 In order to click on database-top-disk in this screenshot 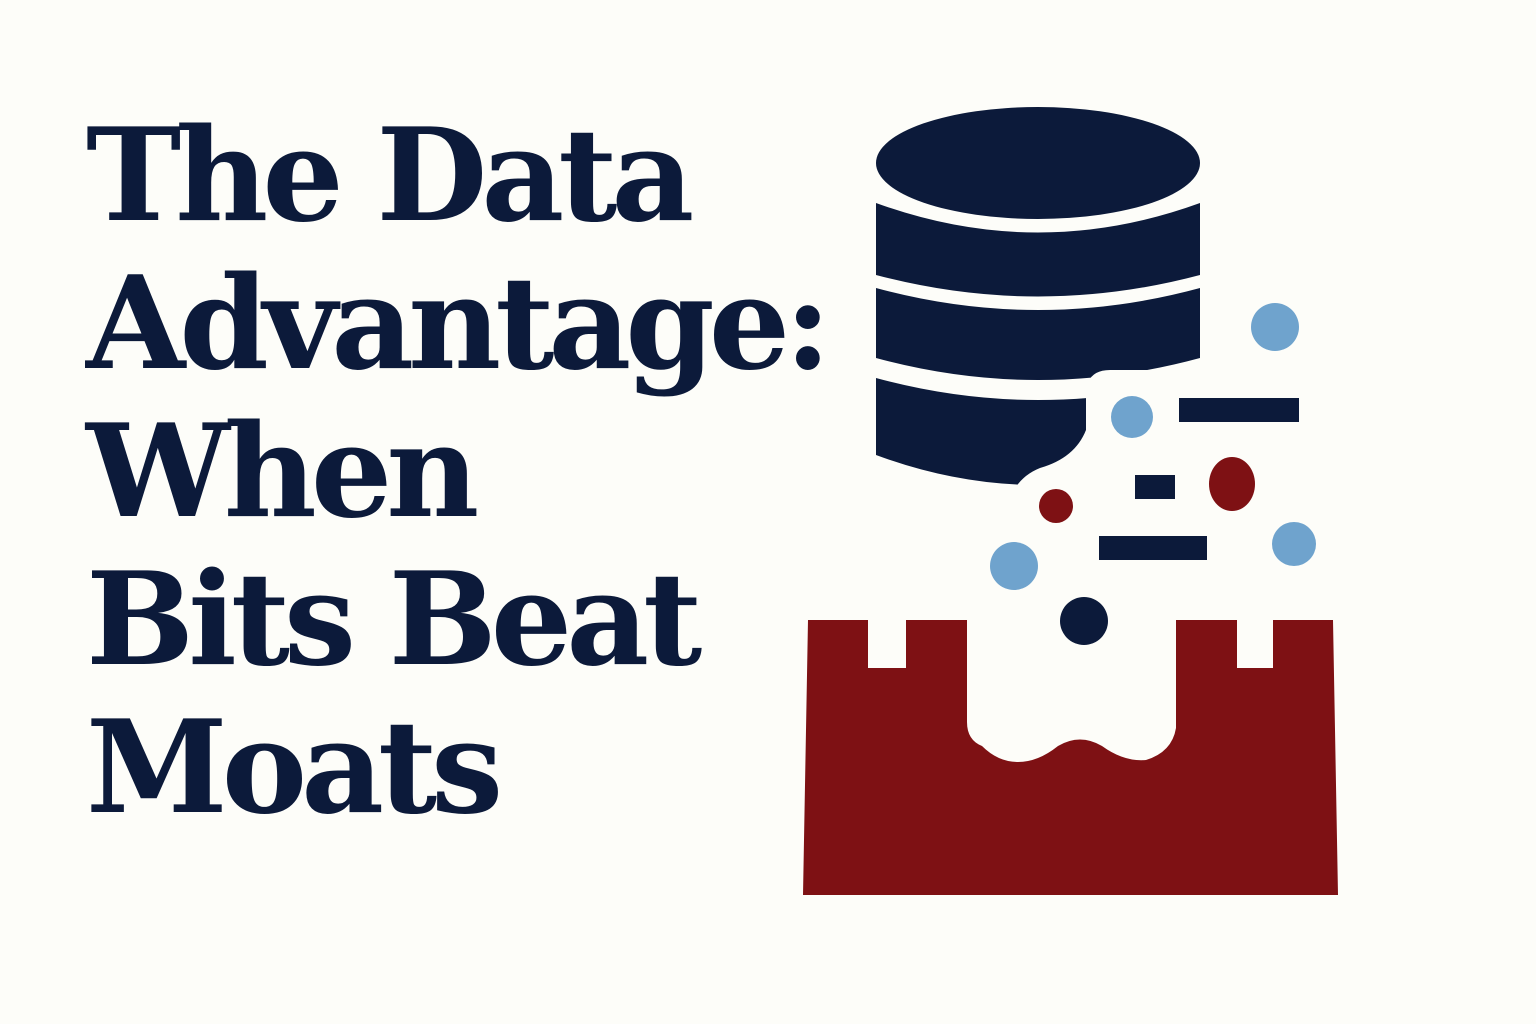, I will do `click(1038, 163)`.